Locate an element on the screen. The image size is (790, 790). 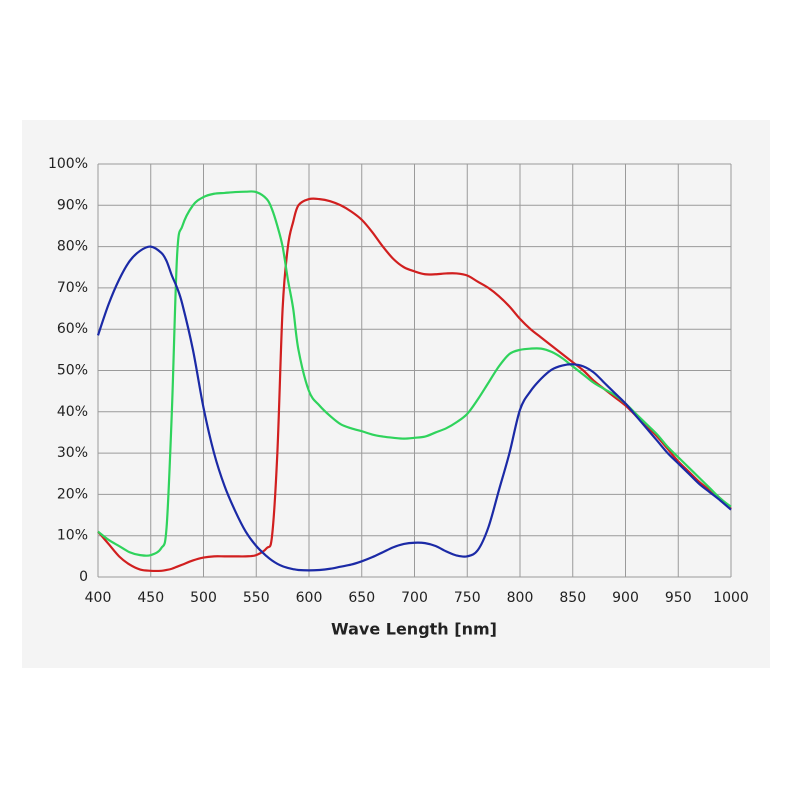
y-tick-label: 100% is located at coordinates (68, 164).